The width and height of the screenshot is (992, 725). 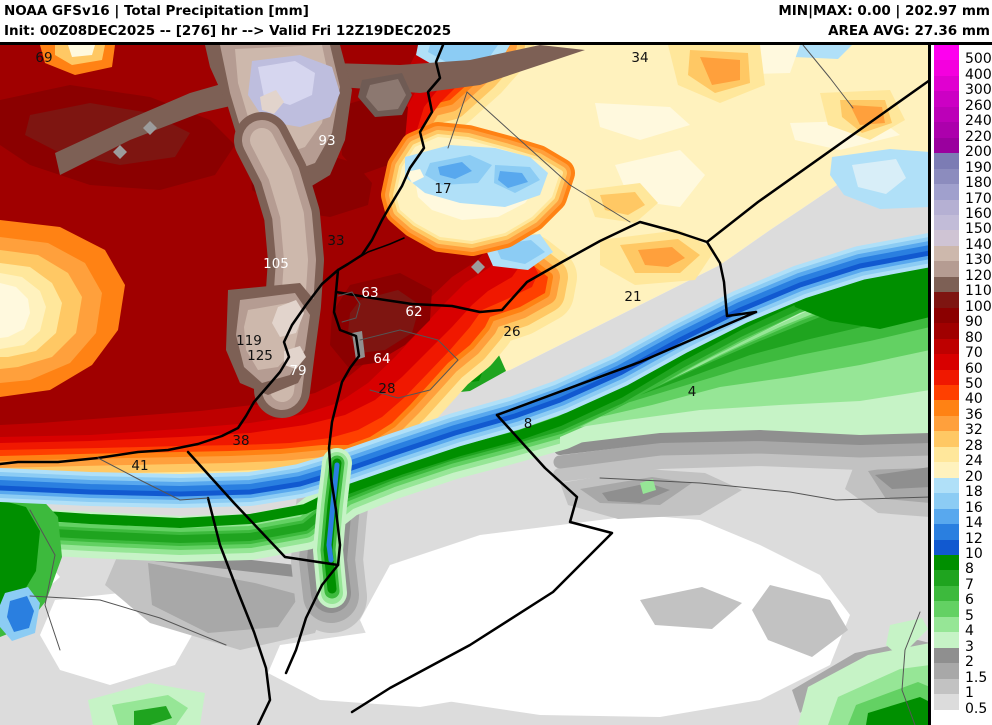 I want to click on colorbar-label: 140, so click(x=978, y=244).